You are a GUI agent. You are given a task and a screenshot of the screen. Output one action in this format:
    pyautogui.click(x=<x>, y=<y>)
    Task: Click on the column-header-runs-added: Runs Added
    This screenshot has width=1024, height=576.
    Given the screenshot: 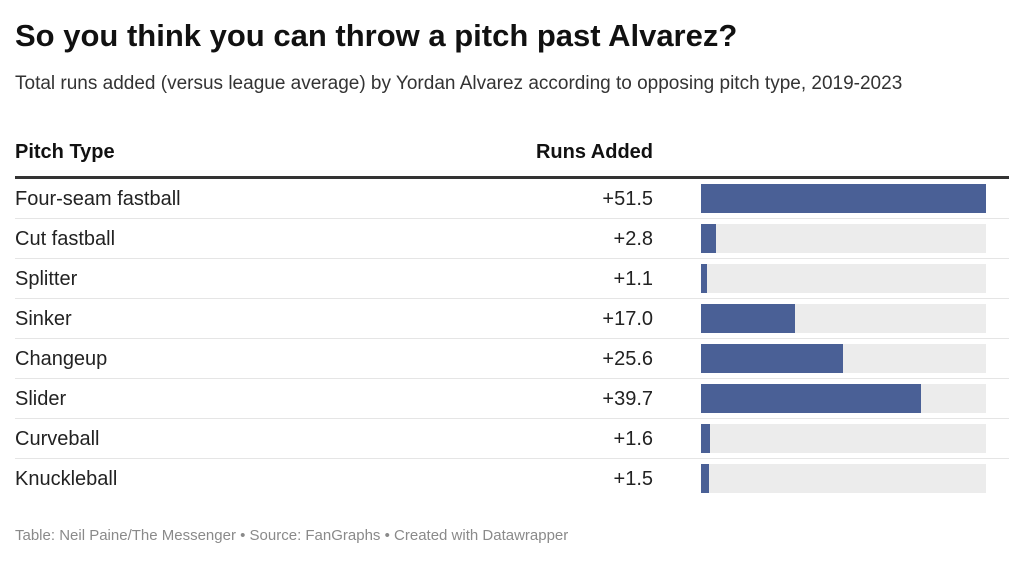 What is the action you would take?
    pyautogui.click(x=594, y=152)
    